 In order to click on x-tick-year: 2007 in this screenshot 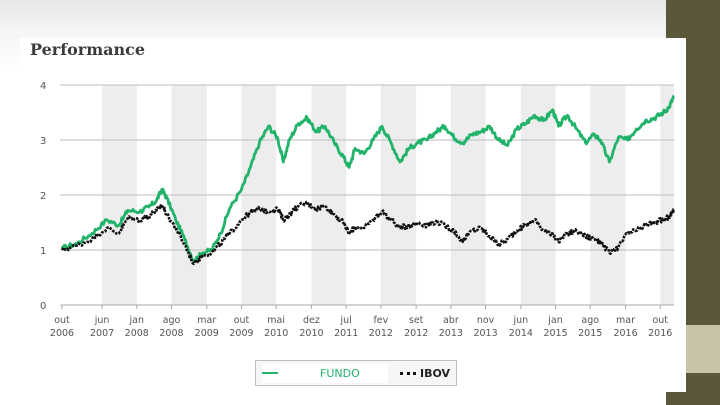, I will do `click(102, 333)`.